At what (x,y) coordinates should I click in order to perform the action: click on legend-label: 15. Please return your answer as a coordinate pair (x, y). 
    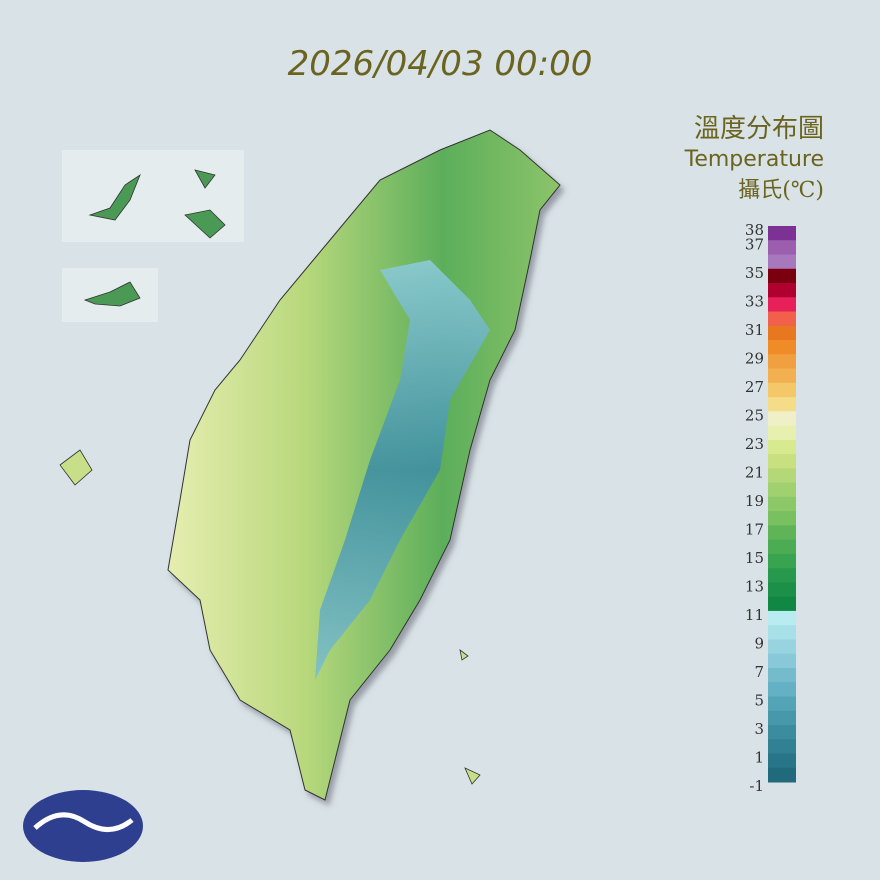
    Looking at the image, I should click on (754, 558).